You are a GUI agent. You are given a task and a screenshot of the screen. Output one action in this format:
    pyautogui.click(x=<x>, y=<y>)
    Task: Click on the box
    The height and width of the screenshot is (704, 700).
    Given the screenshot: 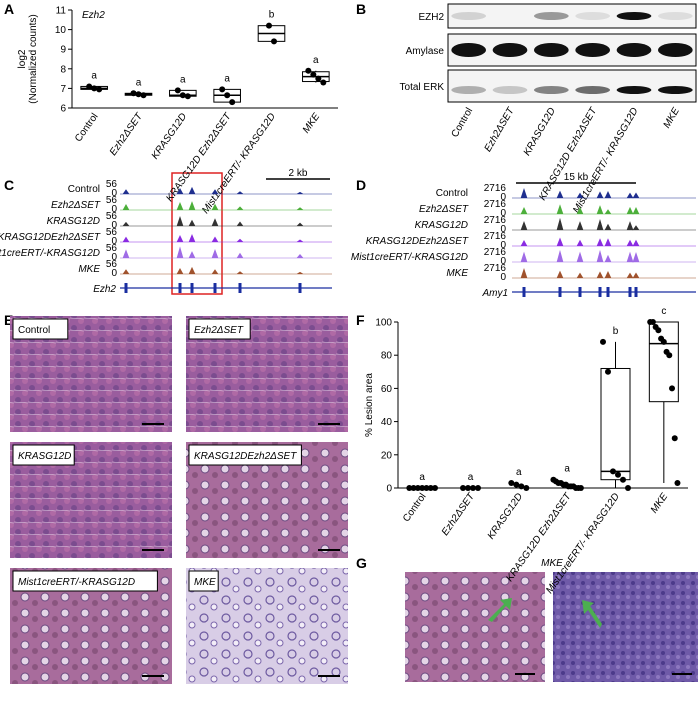 What is the action you would take?
    pyautogui.click(x=615, y=424)
    